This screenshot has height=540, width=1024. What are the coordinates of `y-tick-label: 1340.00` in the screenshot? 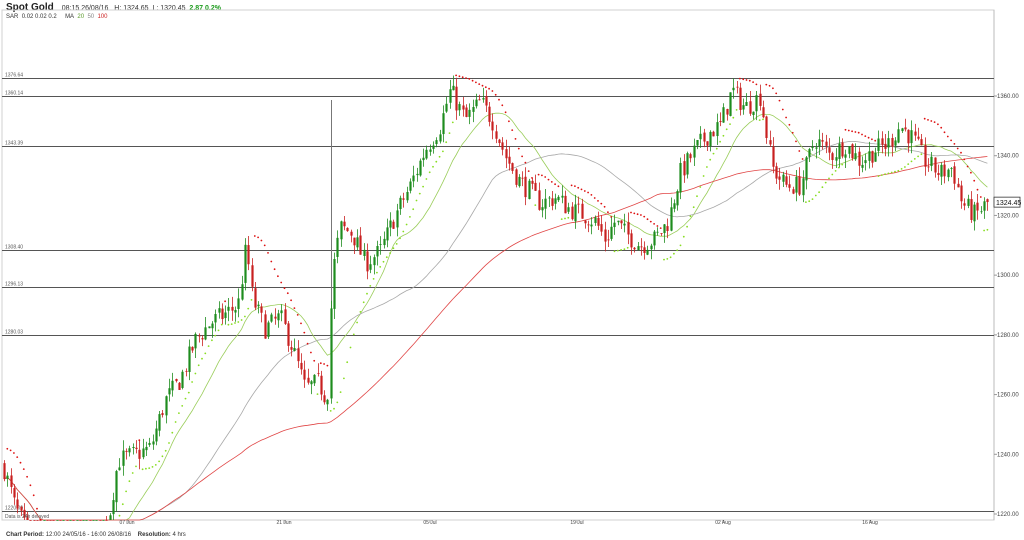 It's located at (1008, 157).